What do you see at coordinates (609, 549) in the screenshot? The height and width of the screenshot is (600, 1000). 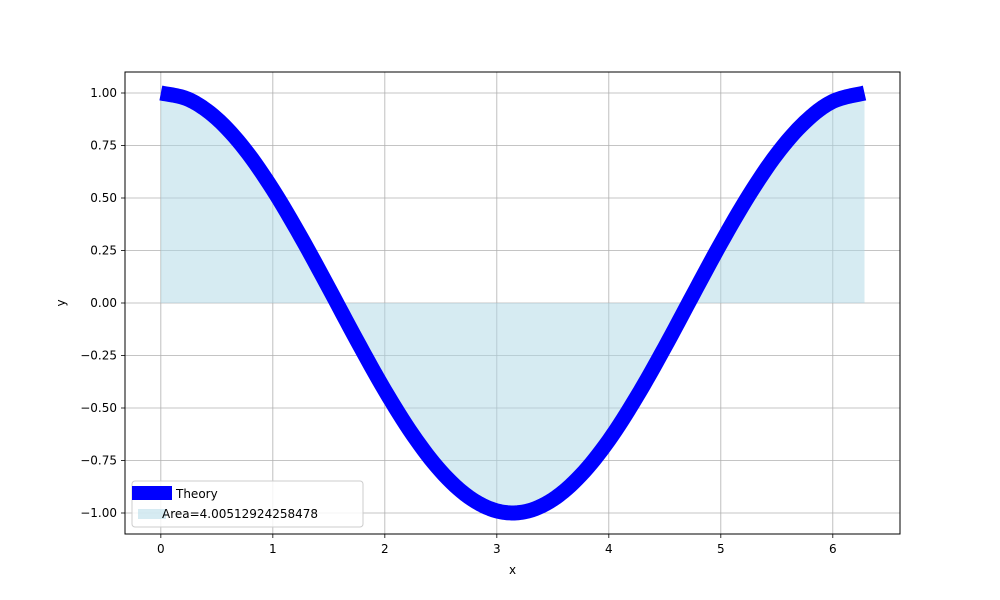 I see `x-tick-label: 4` at bounding box center [609, 549].